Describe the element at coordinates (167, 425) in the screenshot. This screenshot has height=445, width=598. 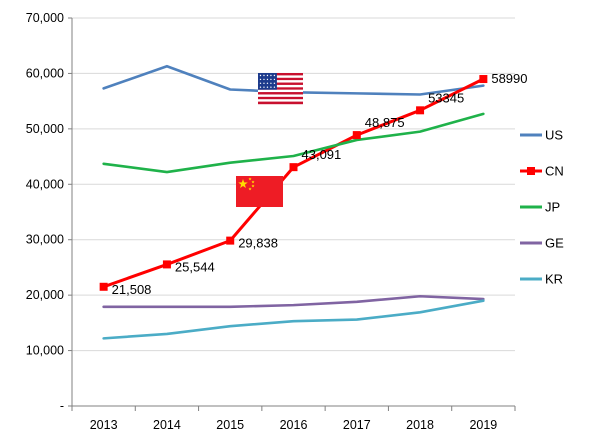
I see `x-tick-label: 2014` at that location.